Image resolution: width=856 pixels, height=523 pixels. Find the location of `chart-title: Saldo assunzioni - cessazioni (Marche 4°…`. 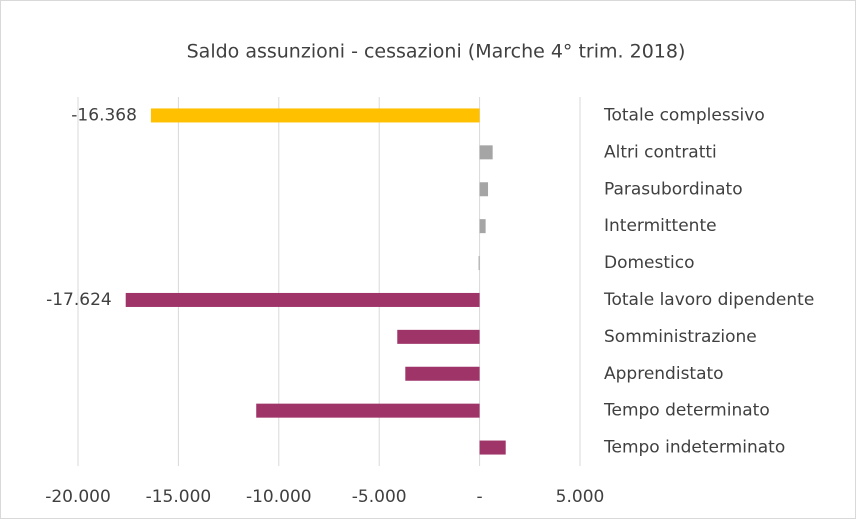

chart-title: Saldo assunzioni - cessazioni (Marche 4°… is located at coordinates (436, 52).